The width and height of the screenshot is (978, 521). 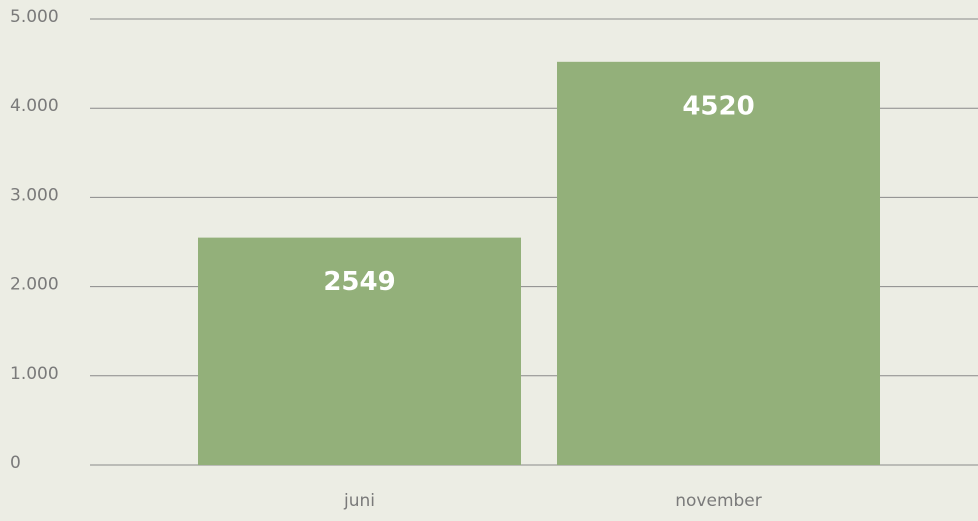 I want to click on y-tick-label: 2.000, so click(x=34, y=285).